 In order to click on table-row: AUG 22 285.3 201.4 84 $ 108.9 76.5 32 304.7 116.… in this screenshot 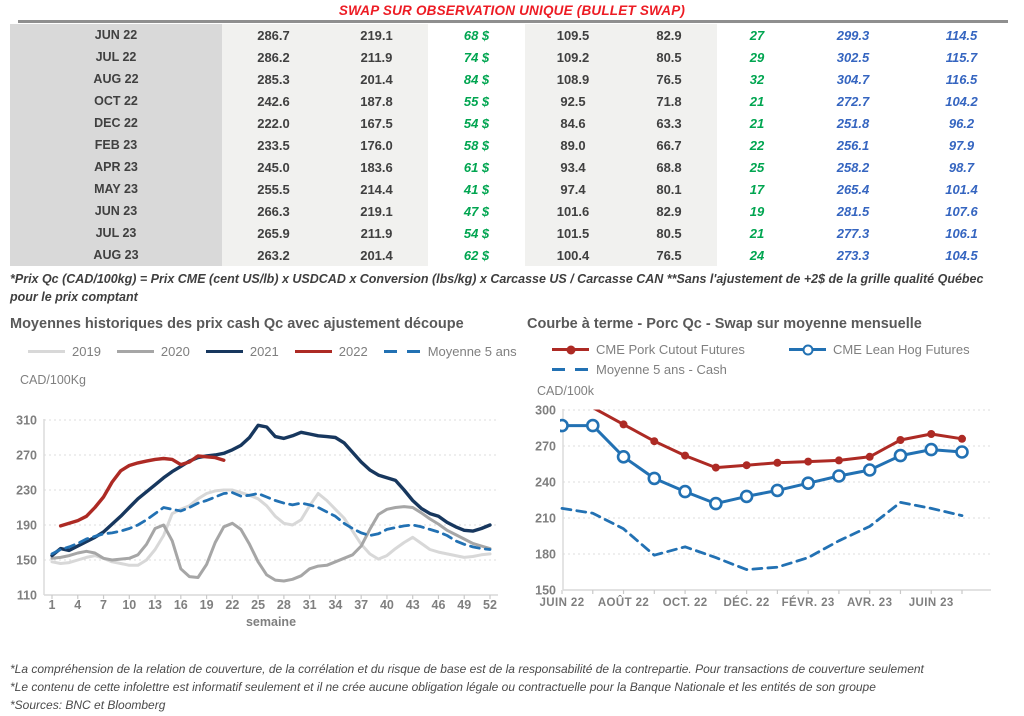, I will do `click(512, 79)`.